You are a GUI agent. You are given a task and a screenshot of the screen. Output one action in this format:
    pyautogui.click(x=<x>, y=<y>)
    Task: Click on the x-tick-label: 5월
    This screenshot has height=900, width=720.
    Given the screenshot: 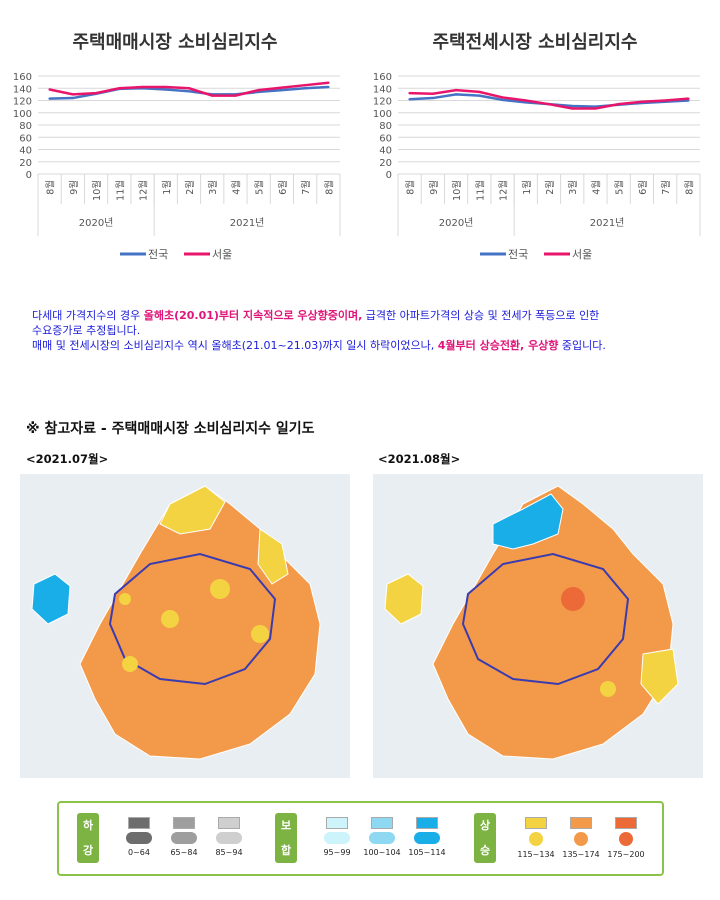 What is the action you would take?
    pyautogui.click(x=260, y=187)
    